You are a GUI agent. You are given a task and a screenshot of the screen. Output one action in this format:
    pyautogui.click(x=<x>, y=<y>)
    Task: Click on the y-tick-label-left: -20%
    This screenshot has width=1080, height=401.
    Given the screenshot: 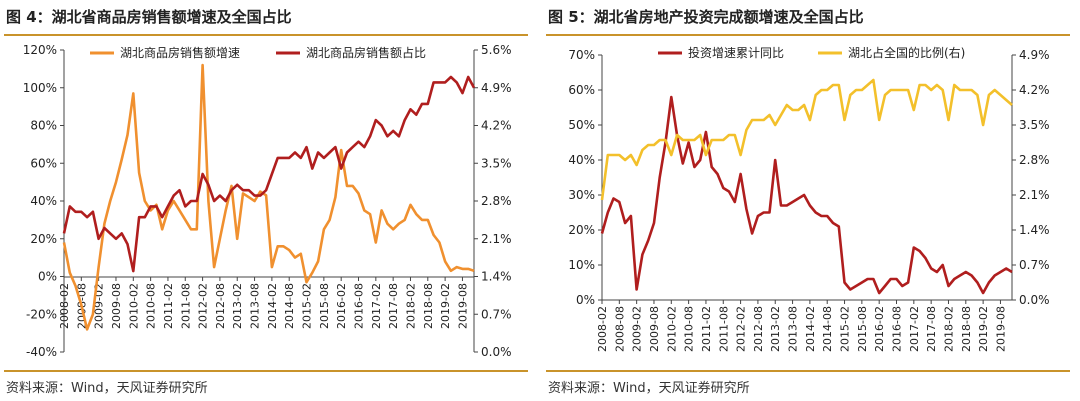 What is the action you would take?
    pyautogui.click(x=41, y=314)
    